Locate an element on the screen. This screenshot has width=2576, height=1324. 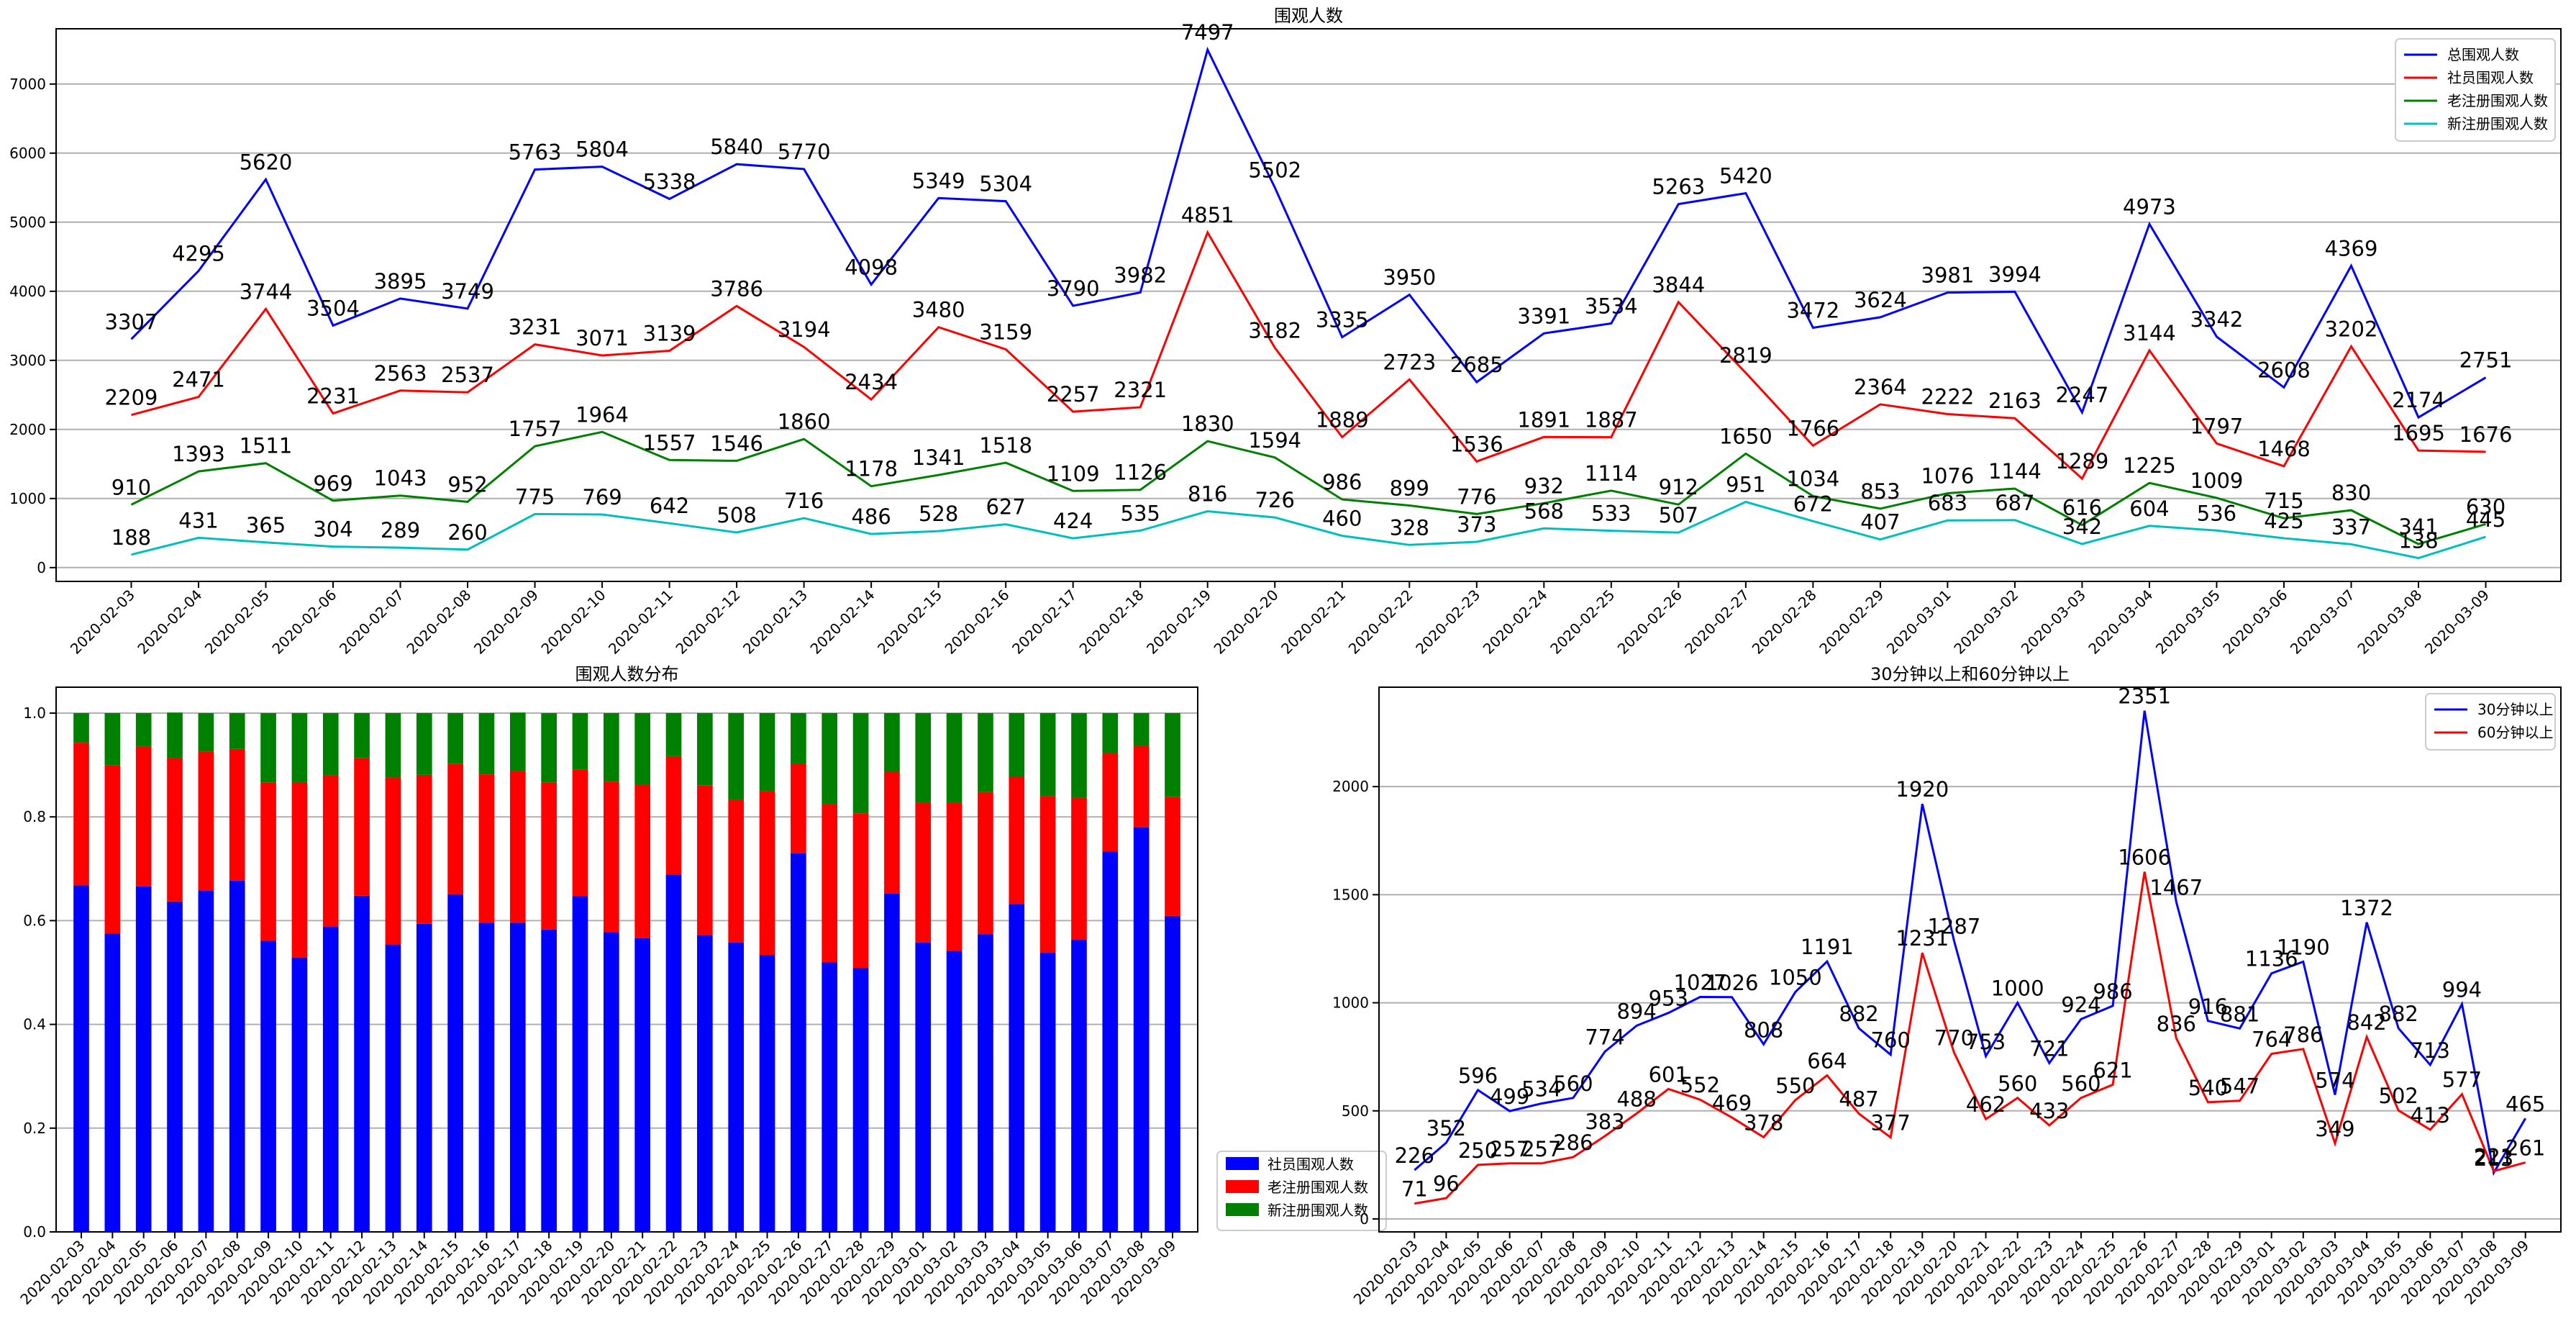
data-label: 910 is located at coordinates (131, 487).